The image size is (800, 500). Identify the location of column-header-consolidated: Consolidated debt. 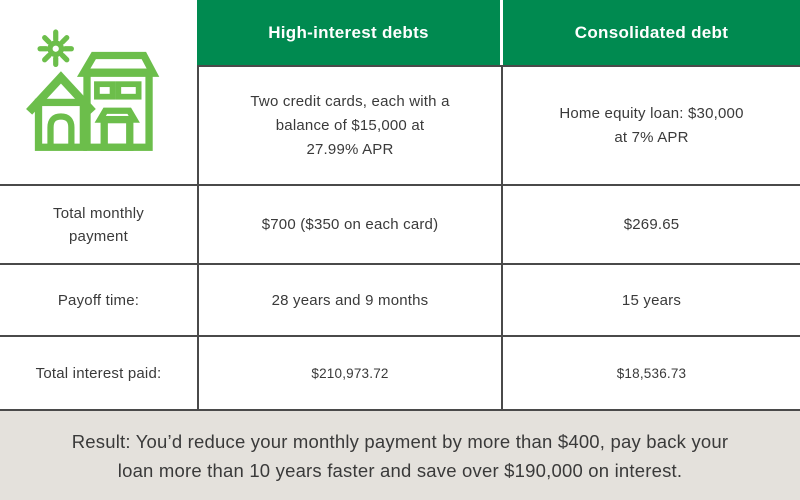
(651, 33).